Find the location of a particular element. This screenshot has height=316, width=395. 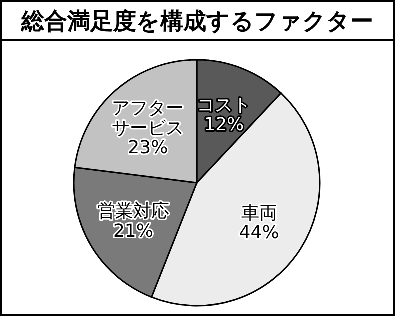

slice-label: 車両 is located at coordinates (259, 213).